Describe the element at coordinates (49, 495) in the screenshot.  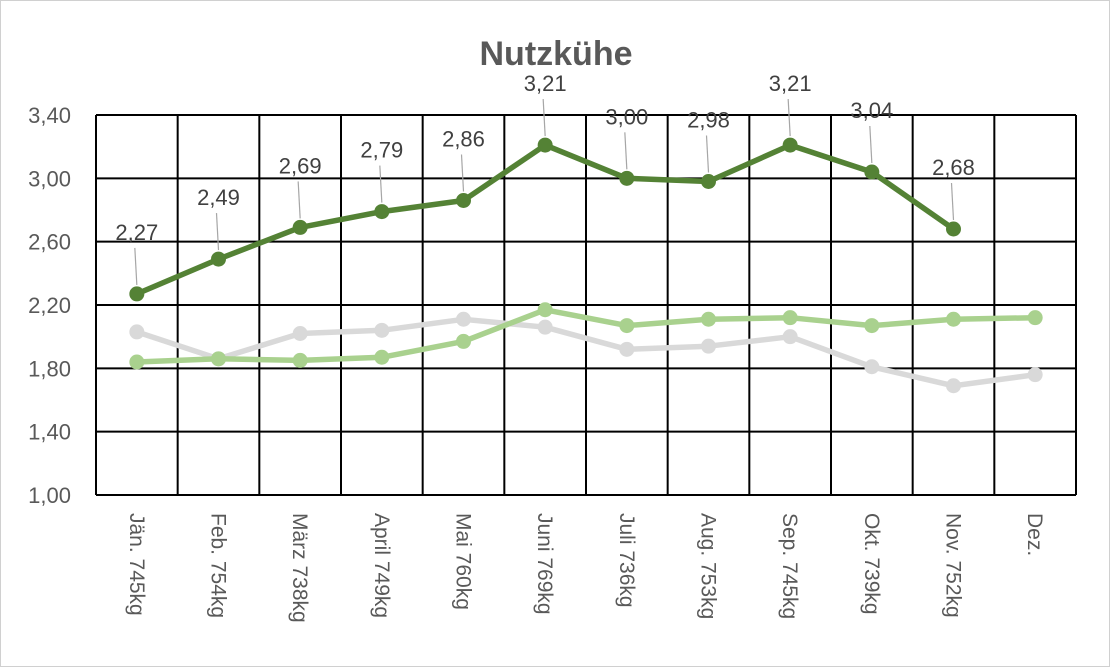
I see `y-tick-label: 1,00` at that location.